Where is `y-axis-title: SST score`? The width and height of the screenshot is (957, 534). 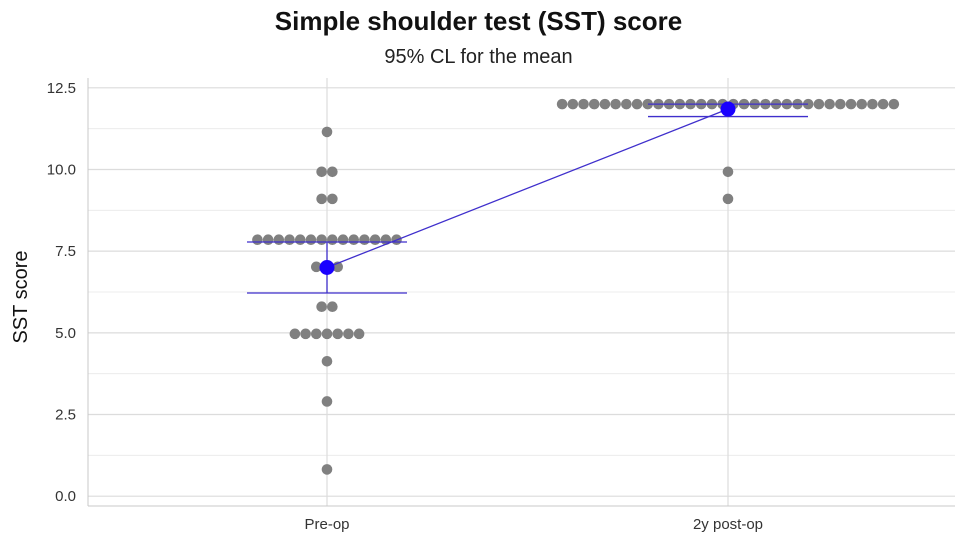
y-axis-title: SST score is located at coordinates (21, 297).